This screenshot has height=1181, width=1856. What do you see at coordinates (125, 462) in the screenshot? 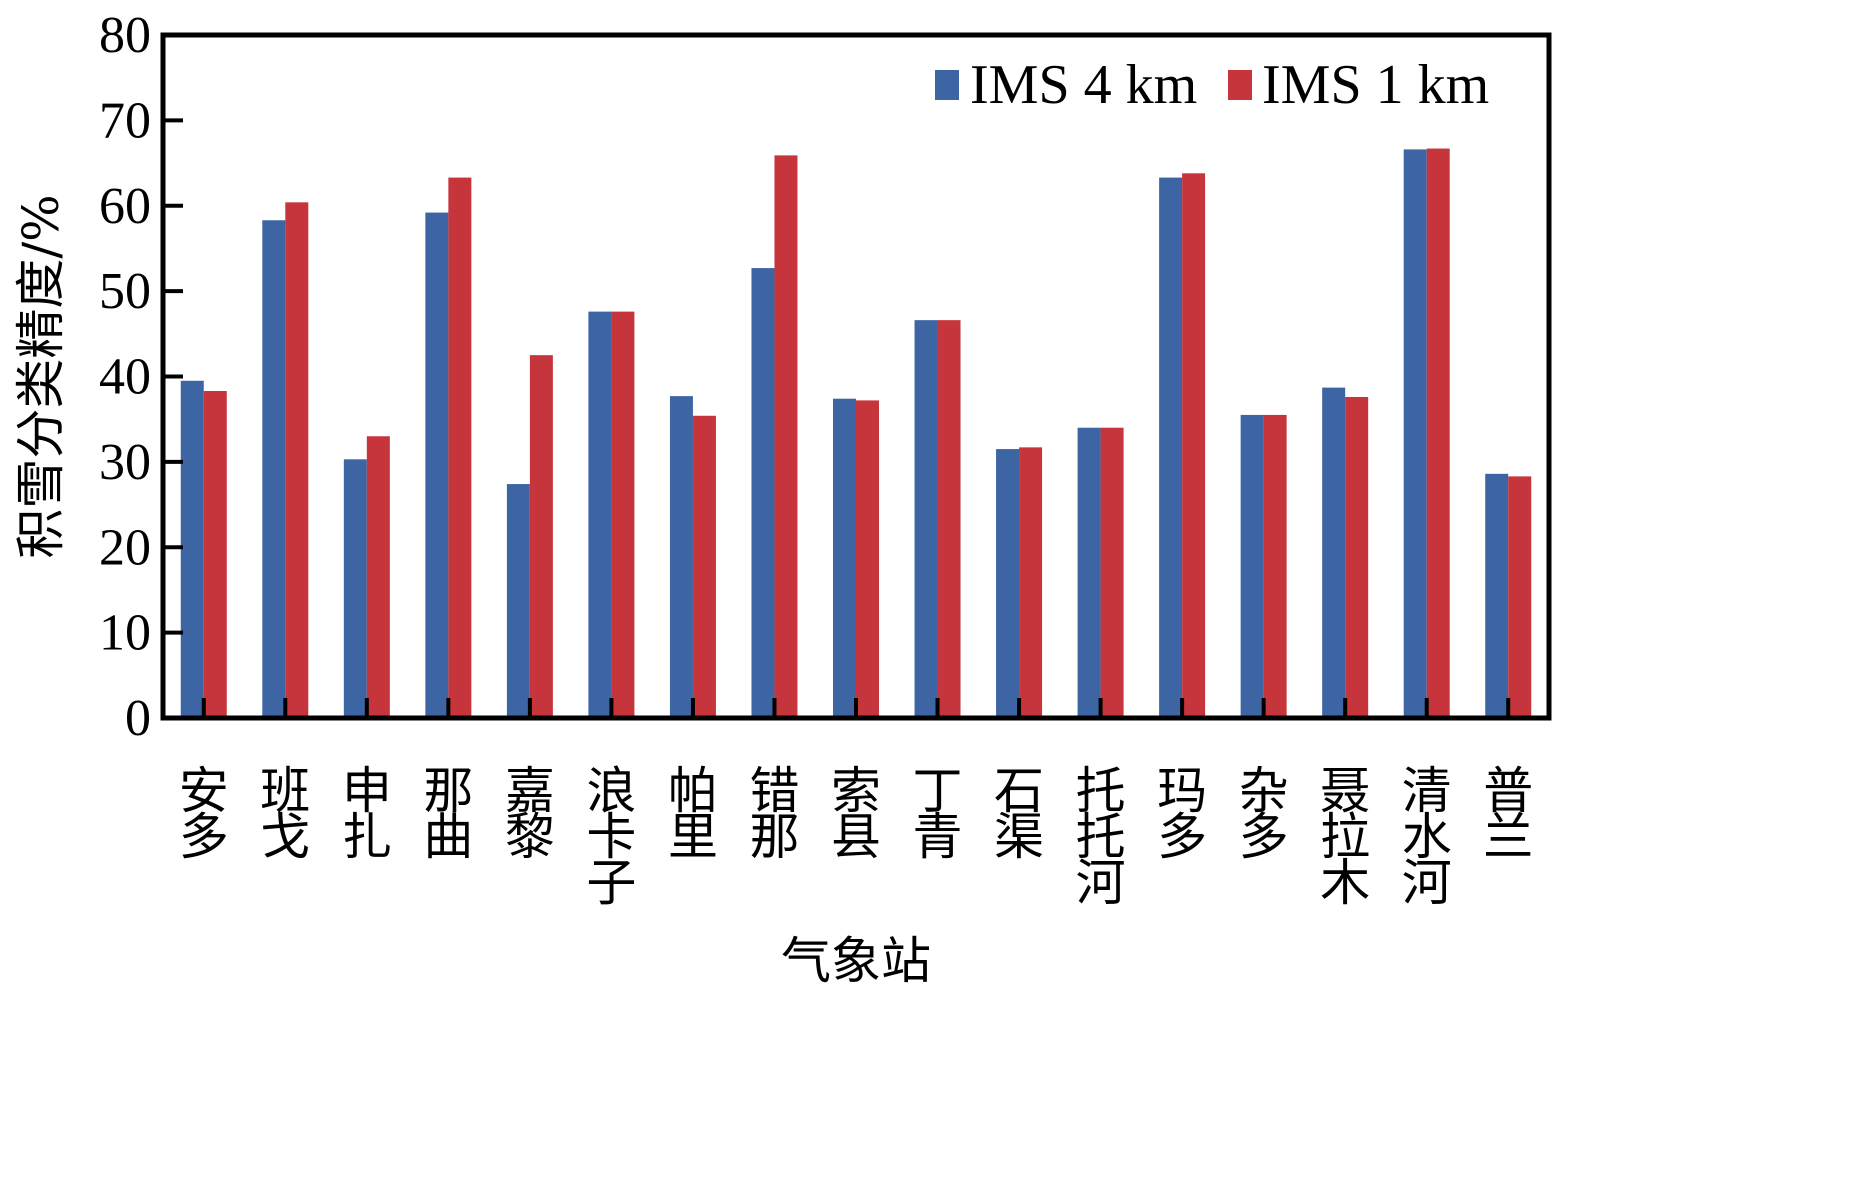
I see `y-tick-label-3: 30` at bounding box center [125, 462].